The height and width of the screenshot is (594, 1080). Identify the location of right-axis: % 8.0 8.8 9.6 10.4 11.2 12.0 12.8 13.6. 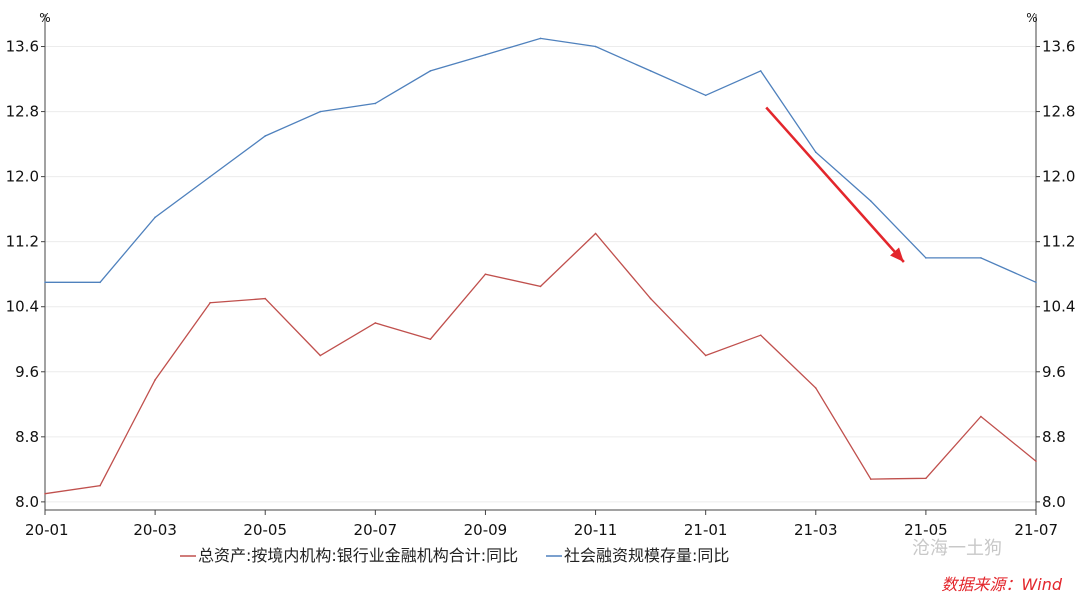
(1050, 261).